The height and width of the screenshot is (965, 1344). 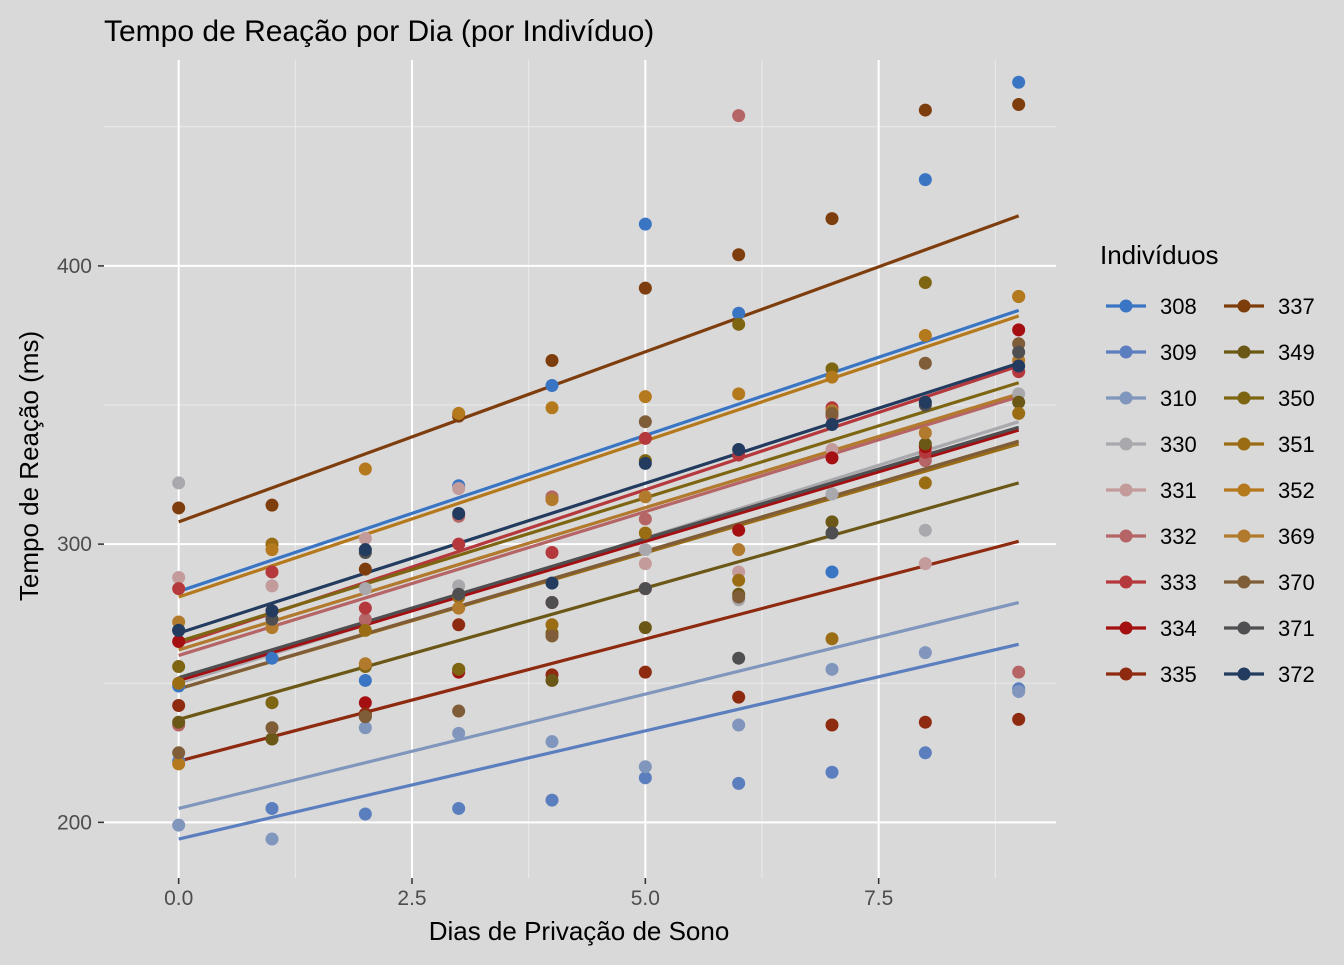 I want to click on legend-item-349: 349, so click(x=1269, y=352).